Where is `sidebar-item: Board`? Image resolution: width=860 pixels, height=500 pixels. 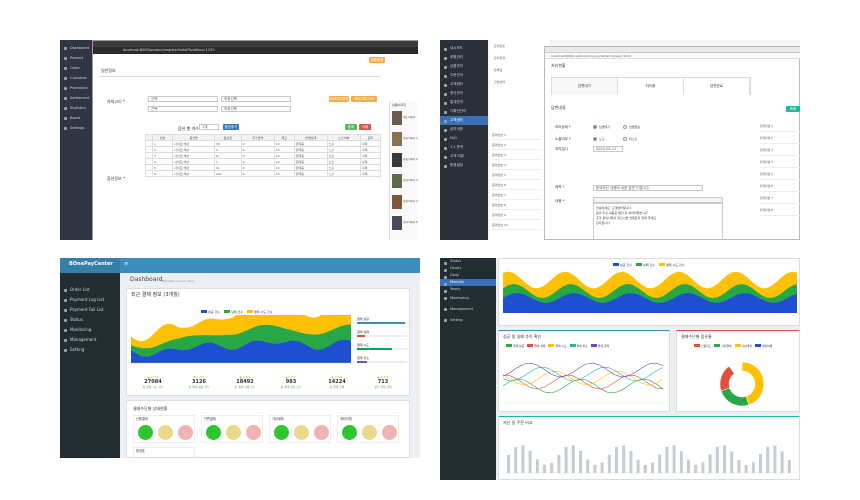
sidebar-item: Board is located at coordinates (78, 118).